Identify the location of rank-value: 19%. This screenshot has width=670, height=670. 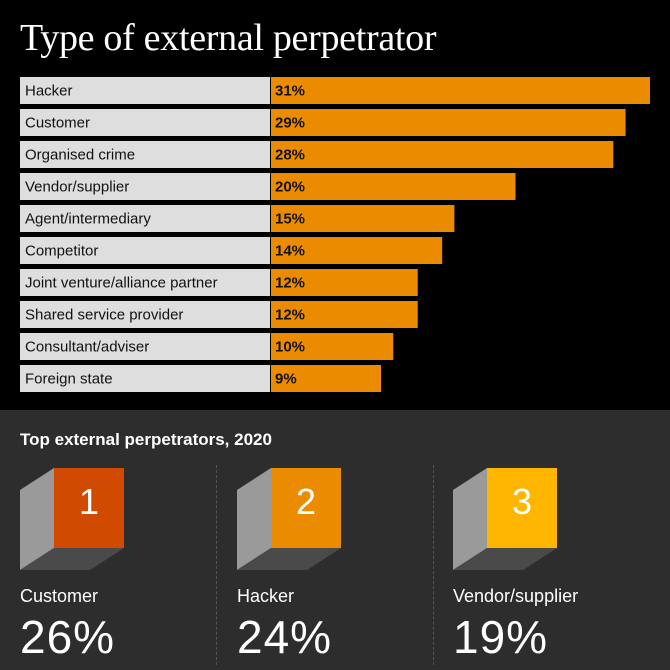
(501, 637).